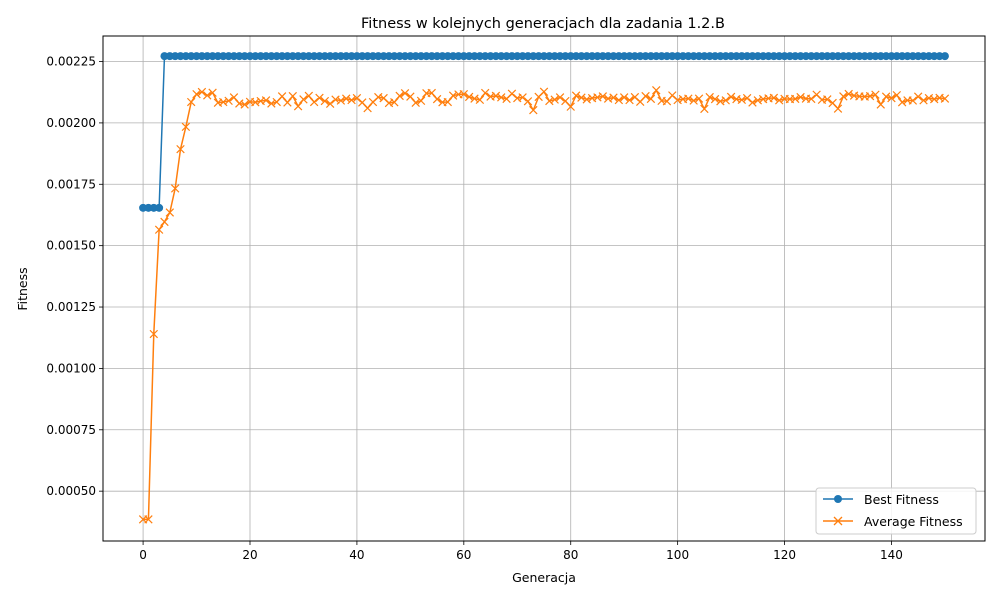 The width and height of the screenshot is (1000, 600). I want to click on y-tick-label: 0.00125, so click(71, 307).